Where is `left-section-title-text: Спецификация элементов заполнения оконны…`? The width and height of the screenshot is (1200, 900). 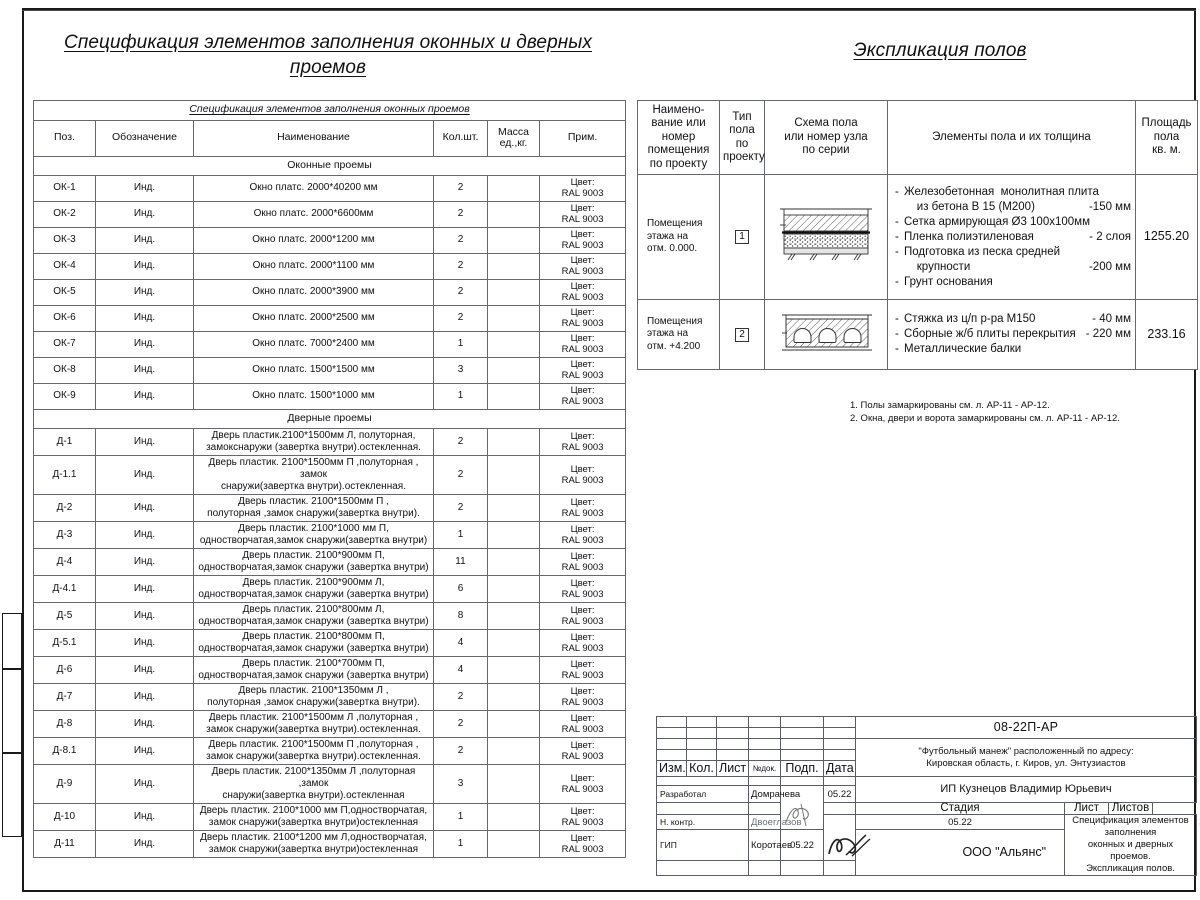 left-section-title-text: Спецификация элементов заполнения оконны… is located at coordinates (328, 55).